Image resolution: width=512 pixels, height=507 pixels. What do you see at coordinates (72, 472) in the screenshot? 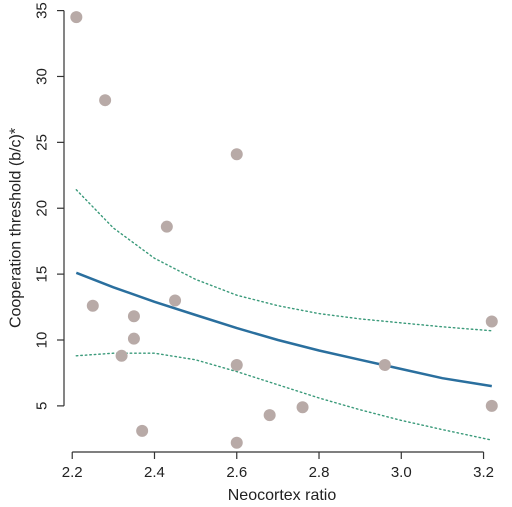
I see `x-tick-label: 2.2` at bounding box center [72, 472].